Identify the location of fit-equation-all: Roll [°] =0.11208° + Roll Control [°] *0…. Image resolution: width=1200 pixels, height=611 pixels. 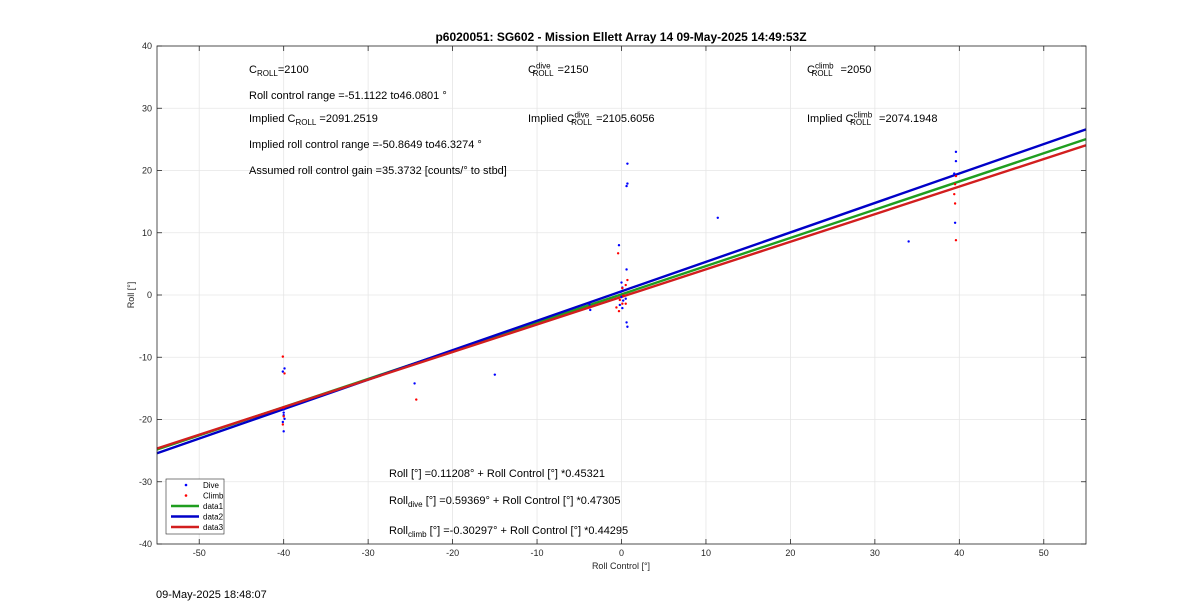
(497, 474).